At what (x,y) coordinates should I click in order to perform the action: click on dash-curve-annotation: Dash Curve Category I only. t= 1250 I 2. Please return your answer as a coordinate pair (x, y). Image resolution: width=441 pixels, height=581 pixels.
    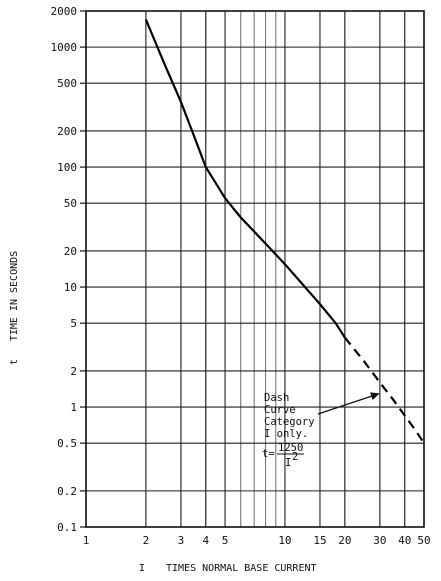
    Looking at the image, I should click on (321, 430).